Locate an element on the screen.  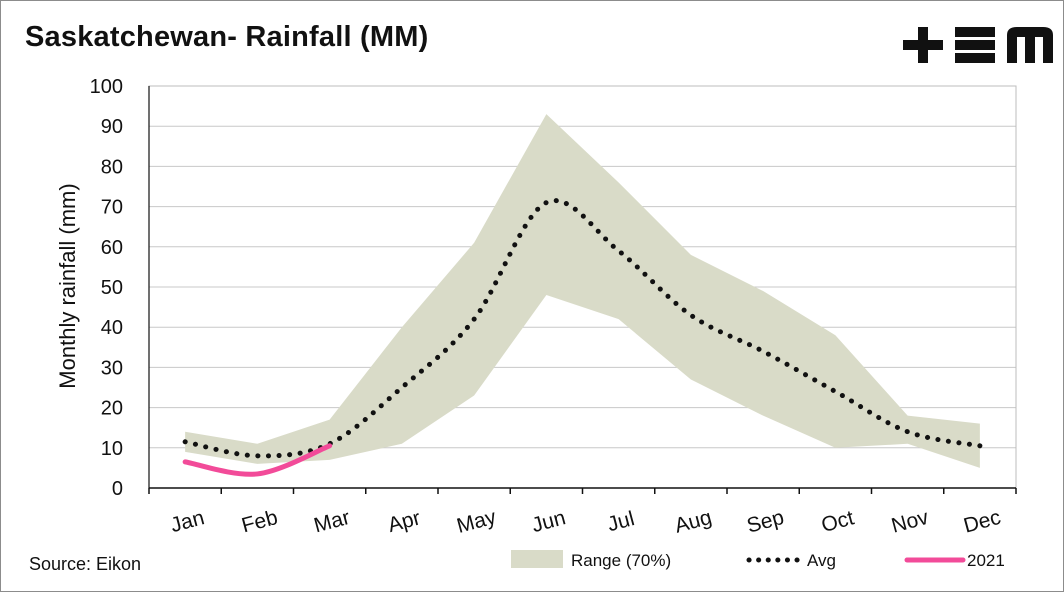
legend: Range (70%) Avg 2021 is located at coordinates (758, 560).